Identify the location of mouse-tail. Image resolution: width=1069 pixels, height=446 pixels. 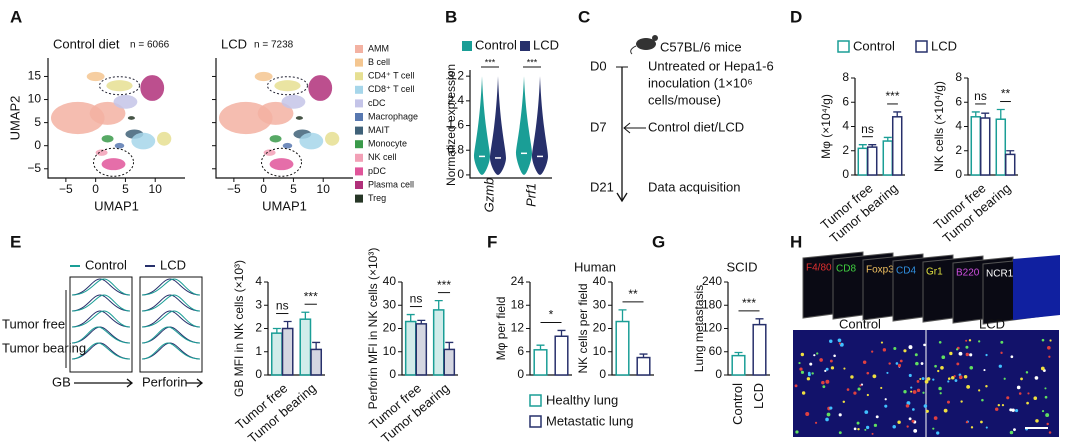
(633, 50).